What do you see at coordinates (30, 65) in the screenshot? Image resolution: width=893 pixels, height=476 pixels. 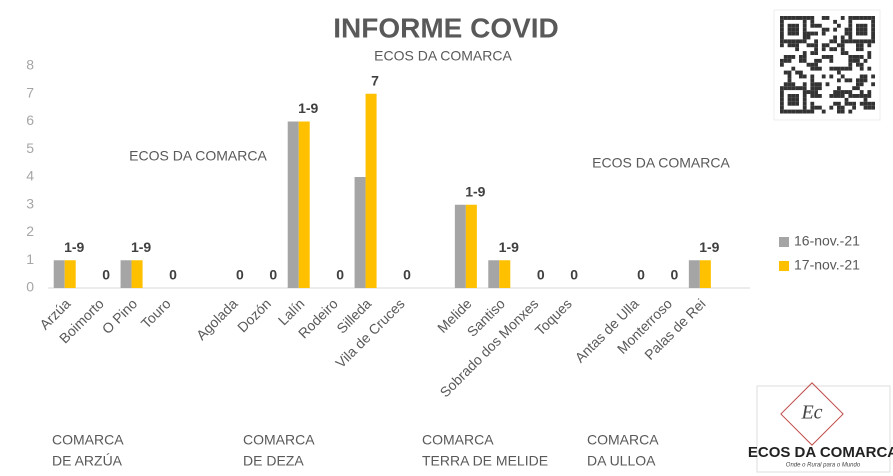 I see `y-tick-label: 8` at bounding box center [30, 65].